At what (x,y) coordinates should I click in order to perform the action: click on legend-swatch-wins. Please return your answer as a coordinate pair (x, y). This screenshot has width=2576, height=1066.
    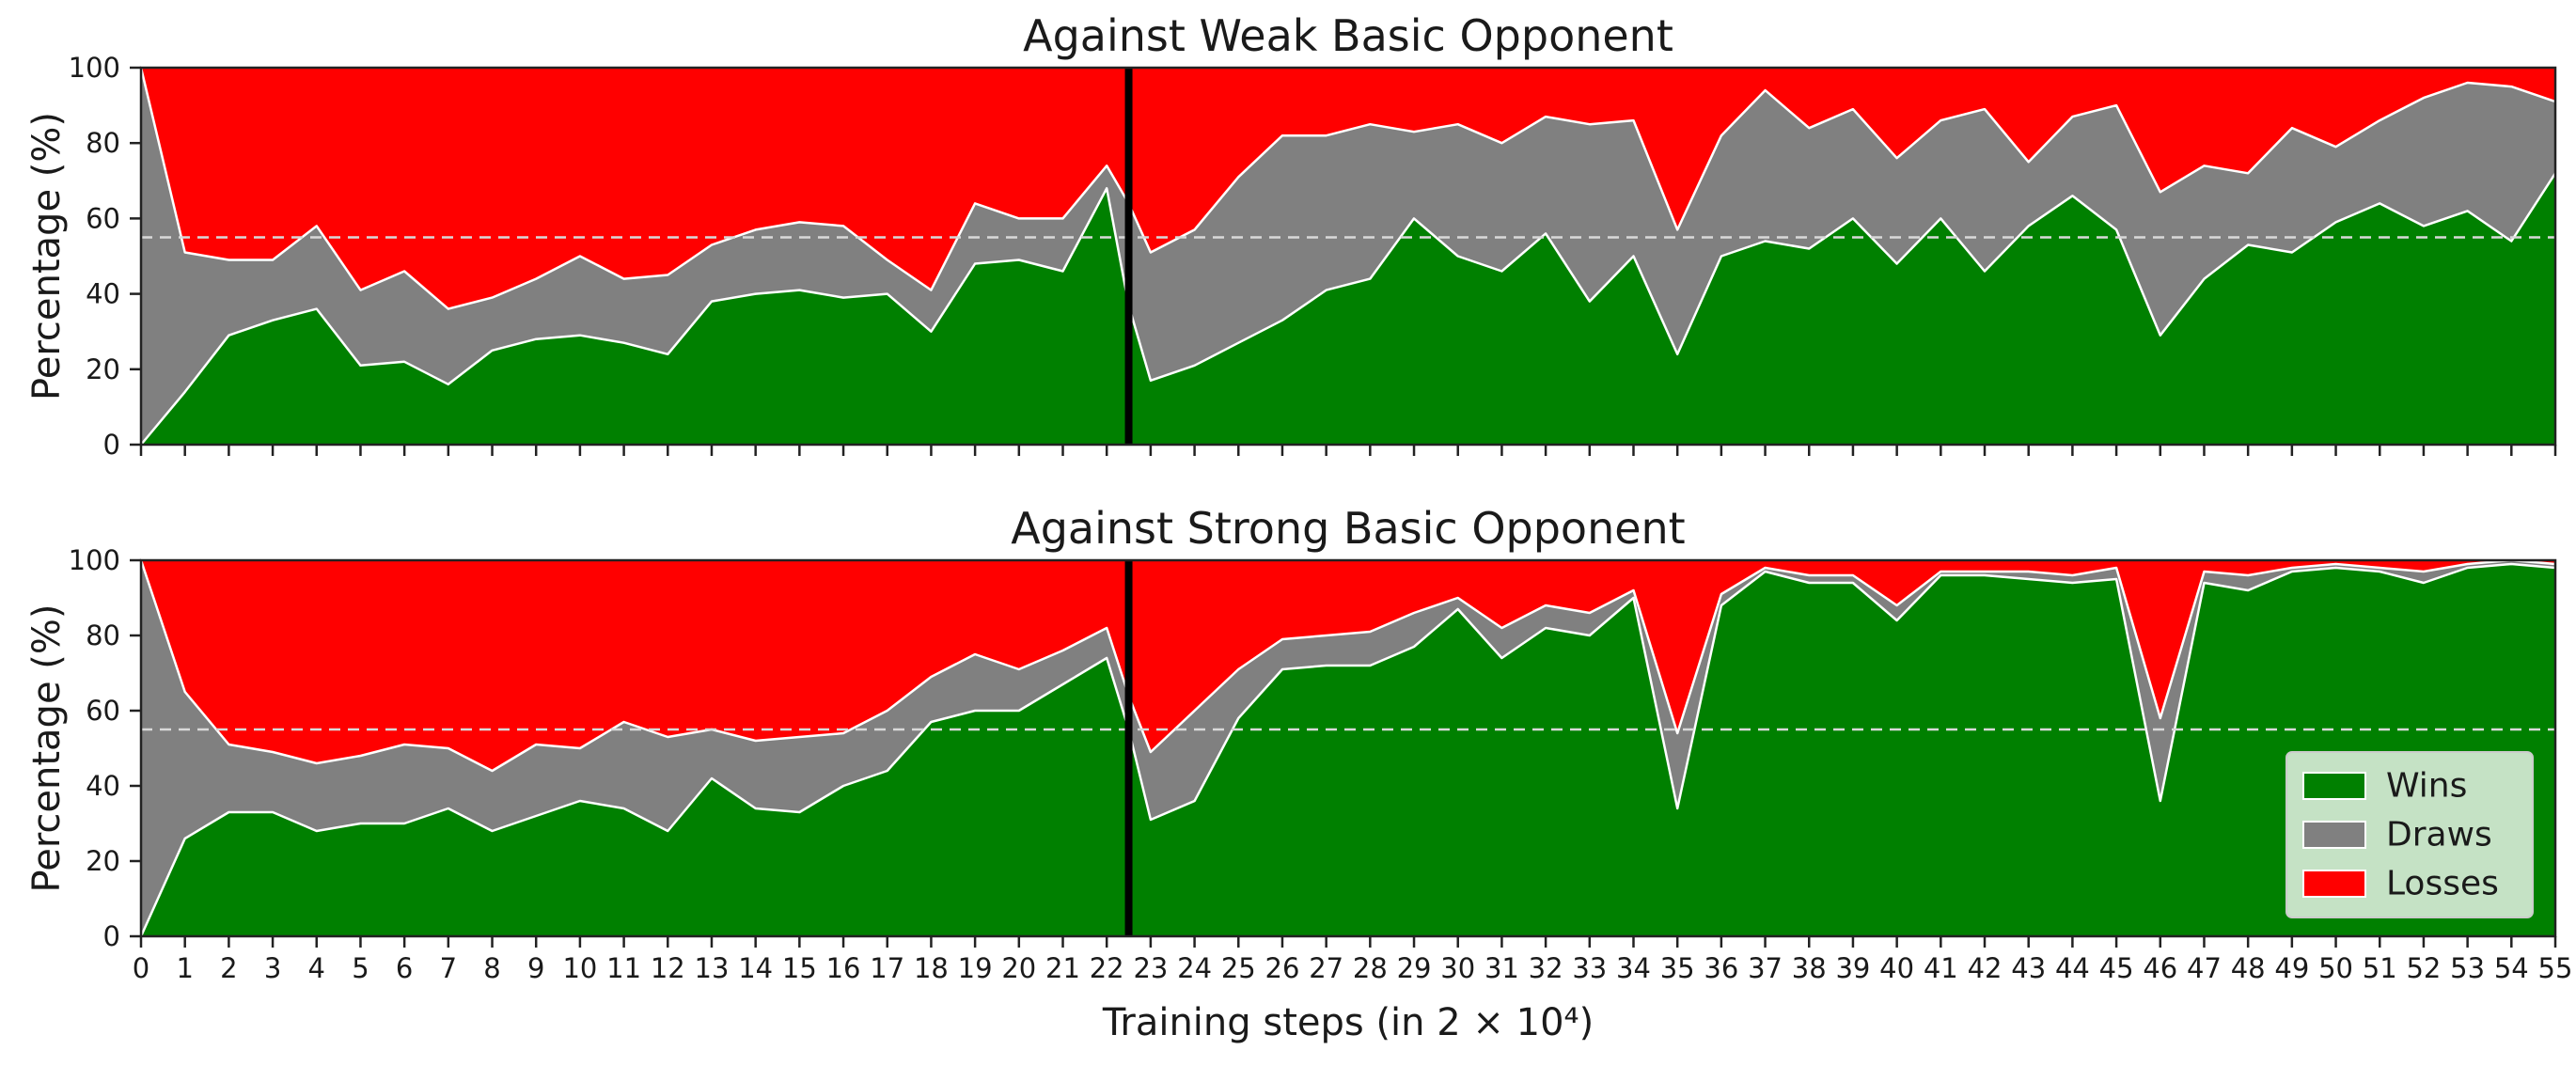
    Looking at the image, I should click on (2334, 786).